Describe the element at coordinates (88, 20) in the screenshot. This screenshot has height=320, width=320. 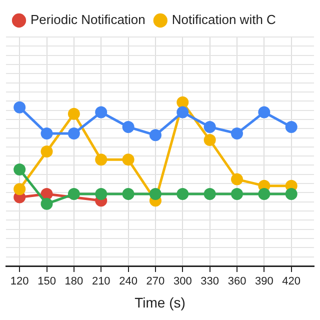
I see `legend-label: Periodic Notification` at that location.